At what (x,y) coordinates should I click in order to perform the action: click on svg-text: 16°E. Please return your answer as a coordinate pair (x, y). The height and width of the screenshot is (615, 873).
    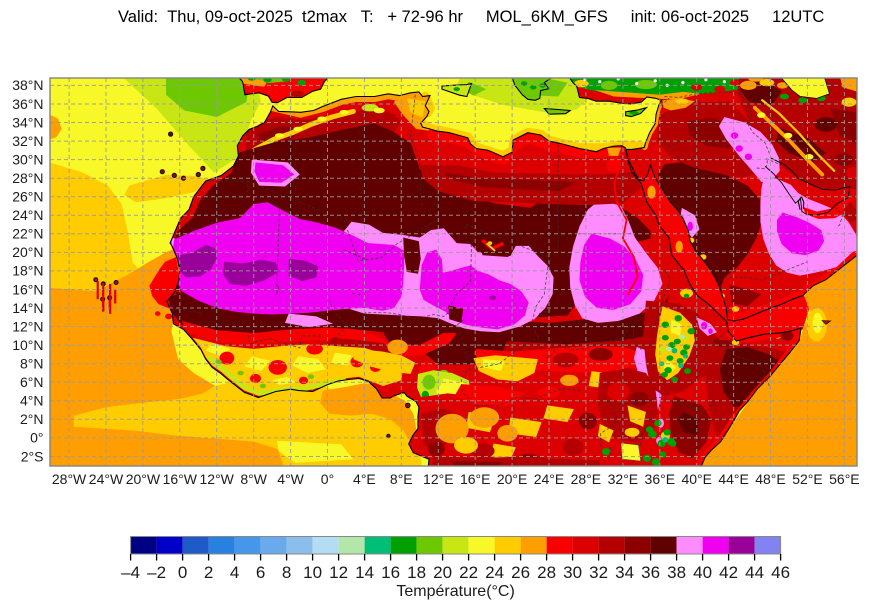
    Looking at the image, I should click on (475, 479).